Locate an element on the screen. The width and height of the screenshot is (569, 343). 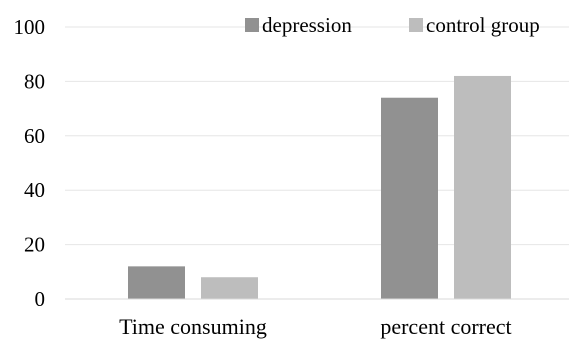
legend-label: depression is located at coordinates (307, 25).